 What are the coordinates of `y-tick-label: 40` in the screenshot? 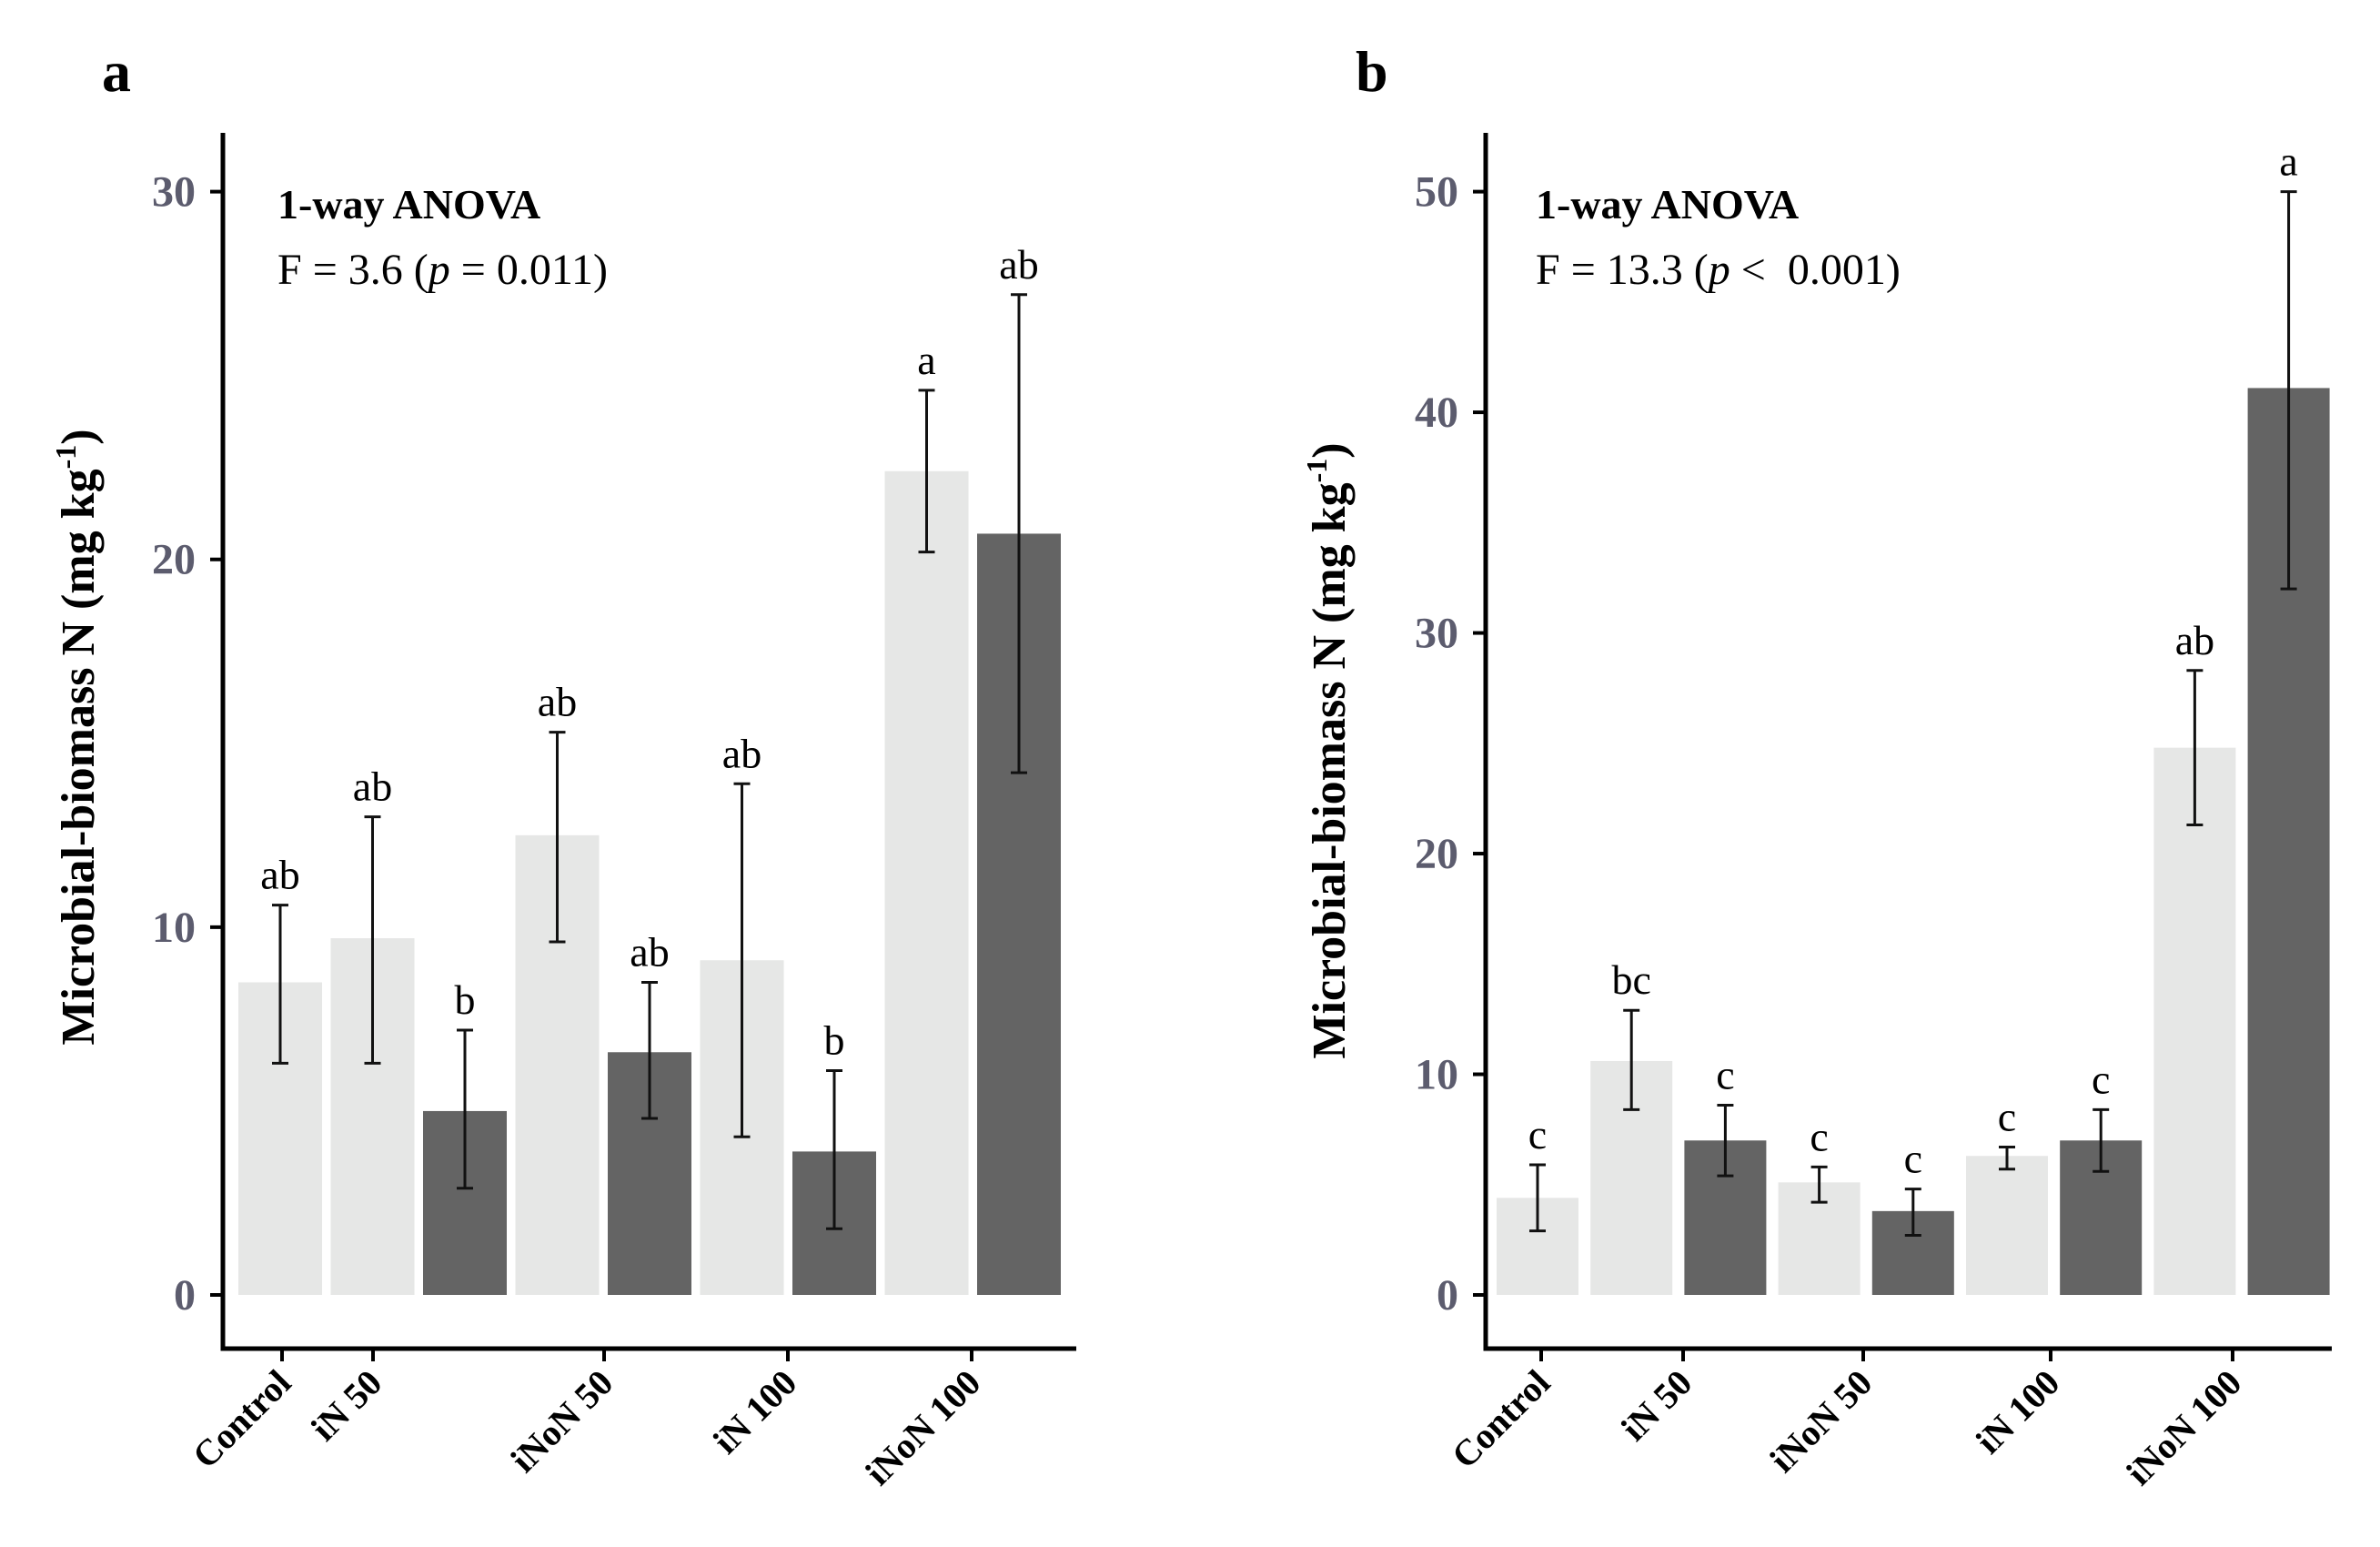 It's located at (1436, 413).